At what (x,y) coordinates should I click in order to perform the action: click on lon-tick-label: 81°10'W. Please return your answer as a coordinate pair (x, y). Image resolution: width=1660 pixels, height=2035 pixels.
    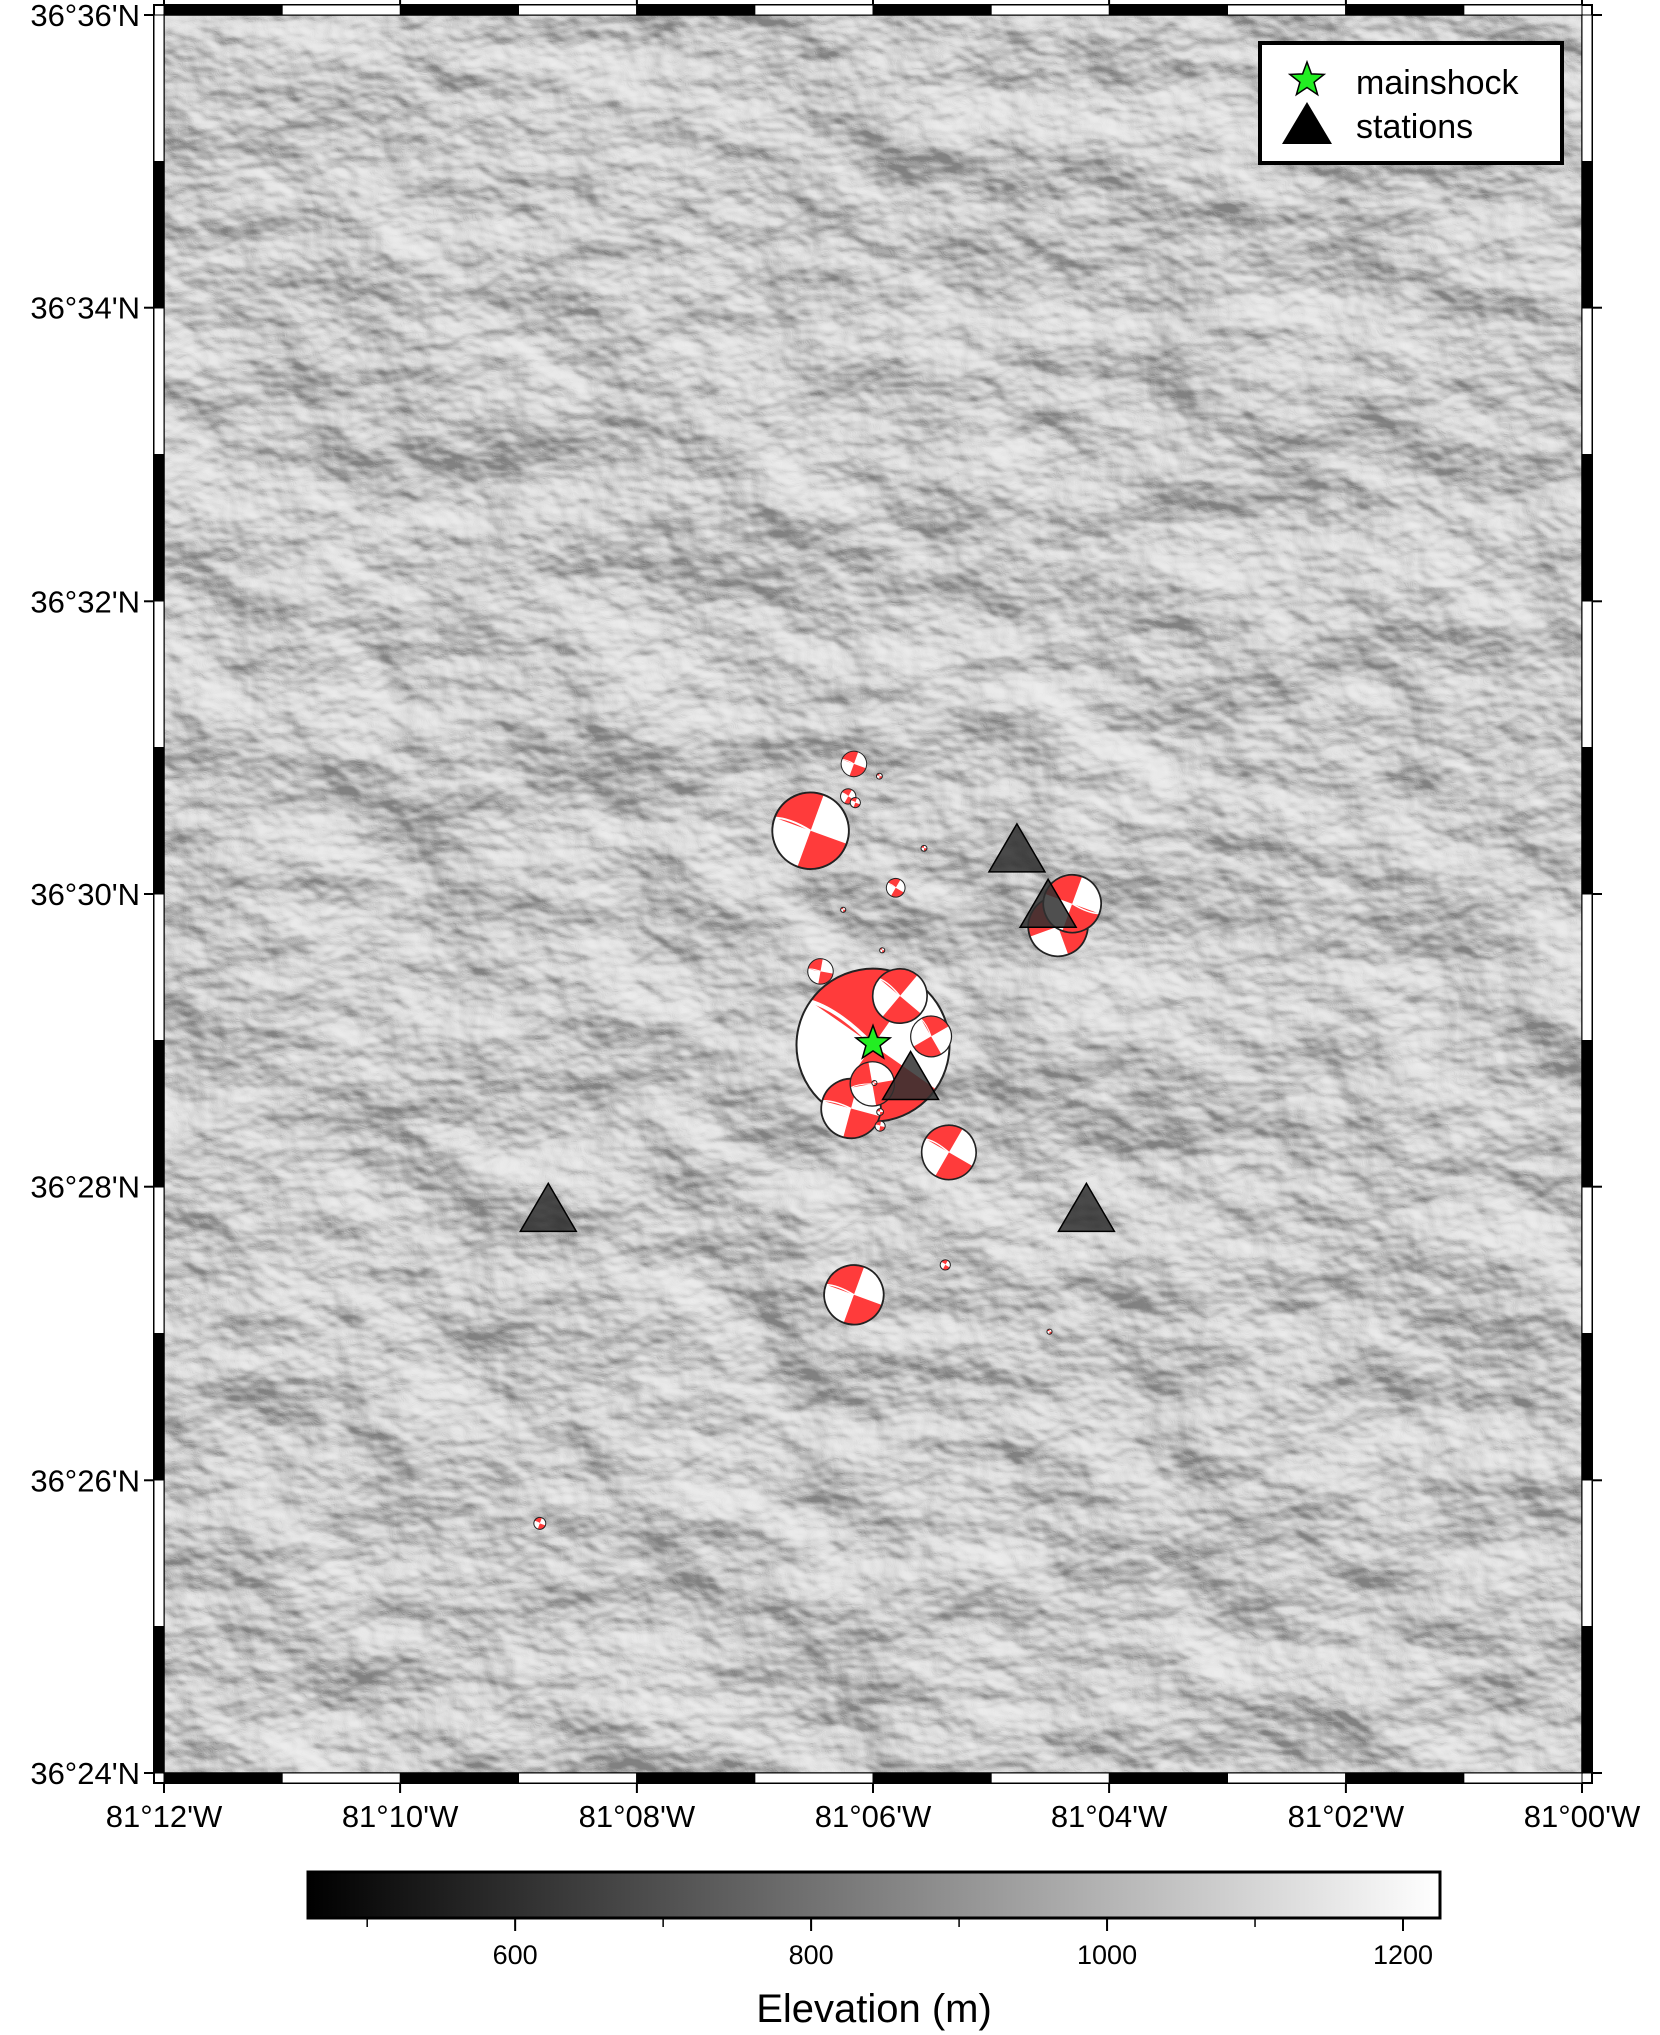
    Looking at the image, I should click on (400, 1816).